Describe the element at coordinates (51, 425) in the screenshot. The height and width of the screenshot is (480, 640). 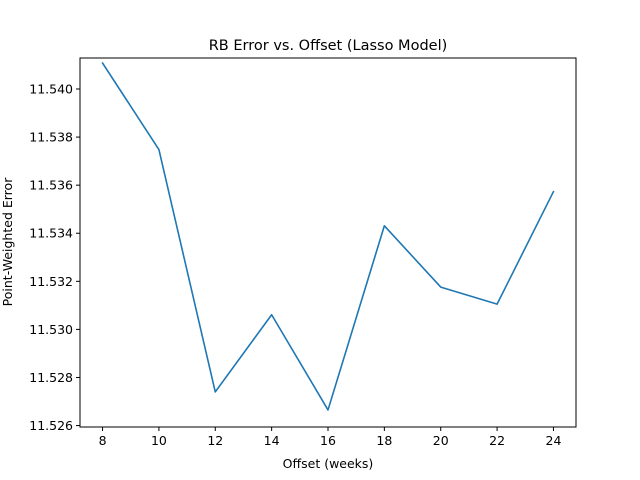
I see `y-tick-label: 11.526` at that location.